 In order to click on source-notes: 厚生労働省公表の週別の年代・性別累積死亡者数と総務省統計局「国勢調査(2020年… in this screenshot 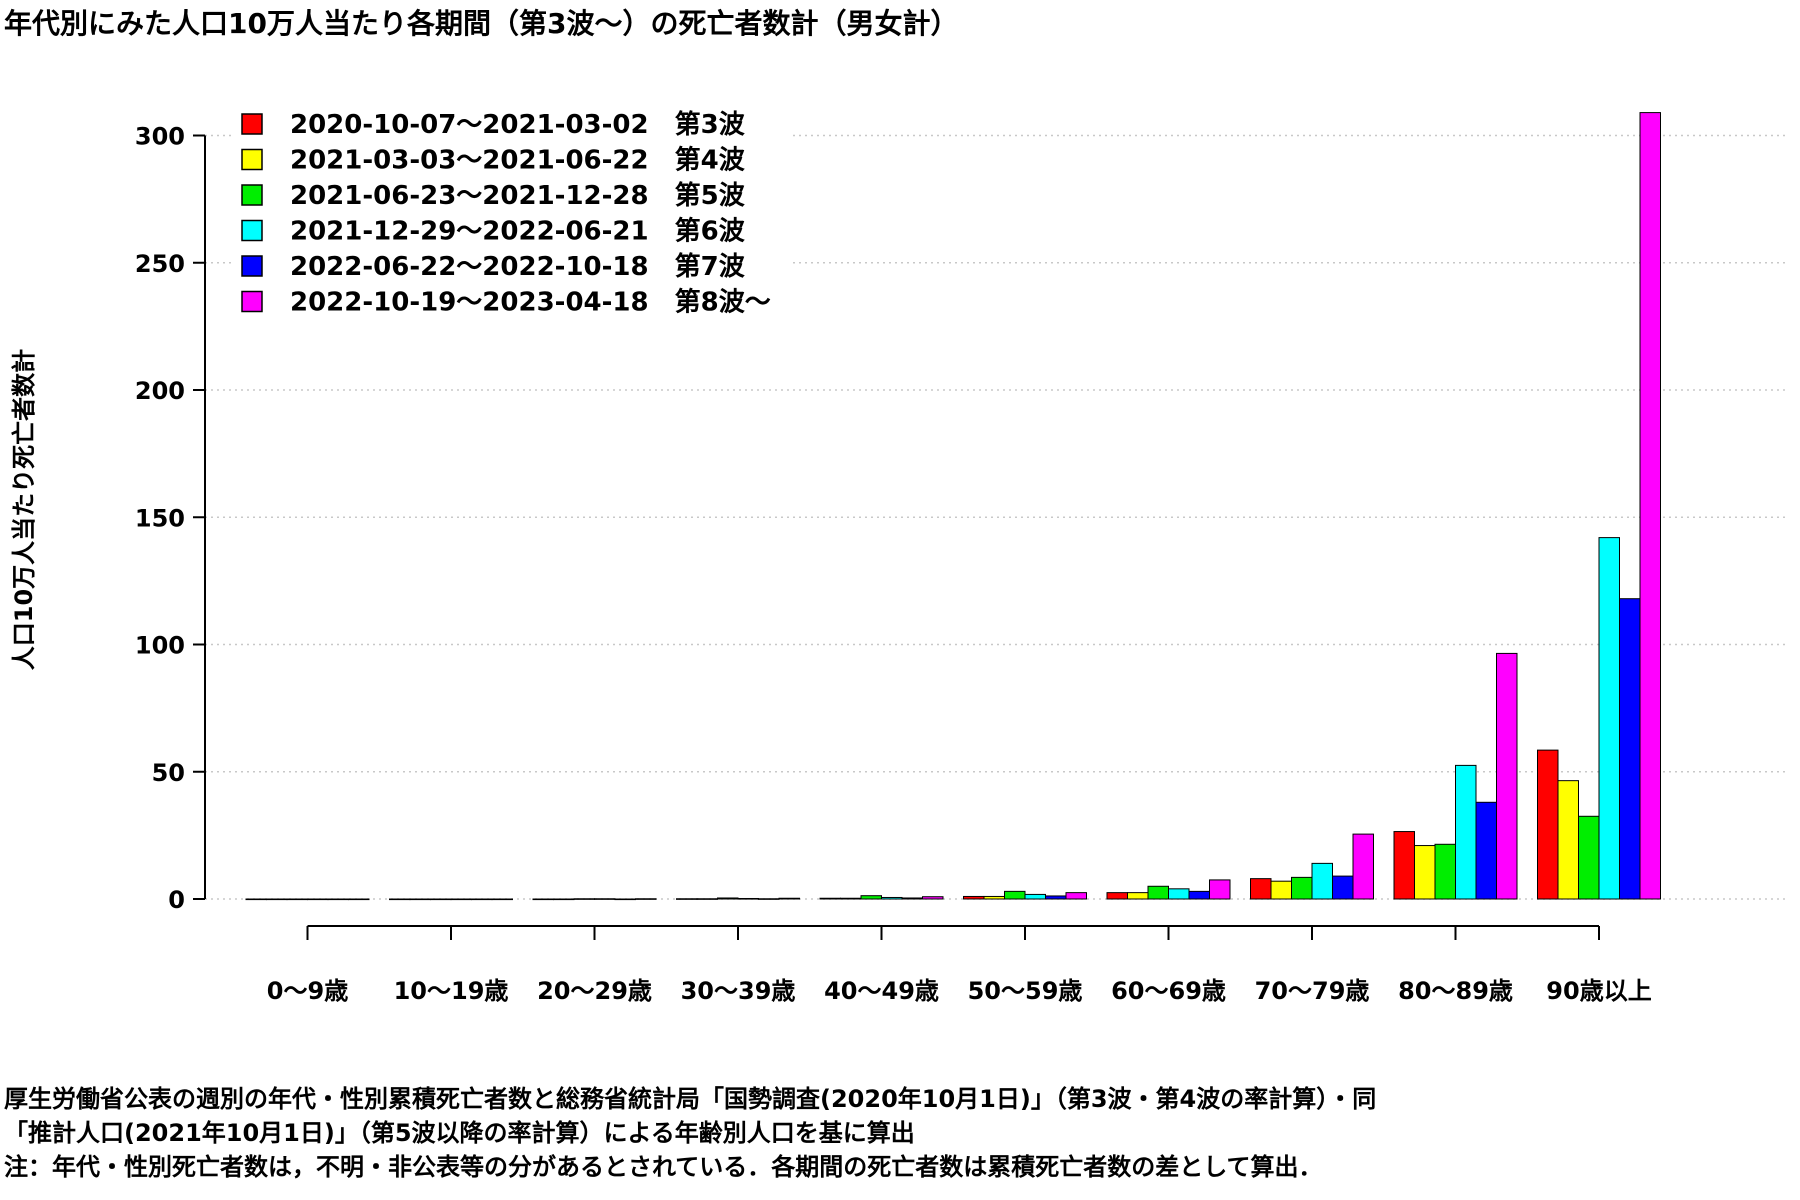, I will do `click(690, 1133)`.